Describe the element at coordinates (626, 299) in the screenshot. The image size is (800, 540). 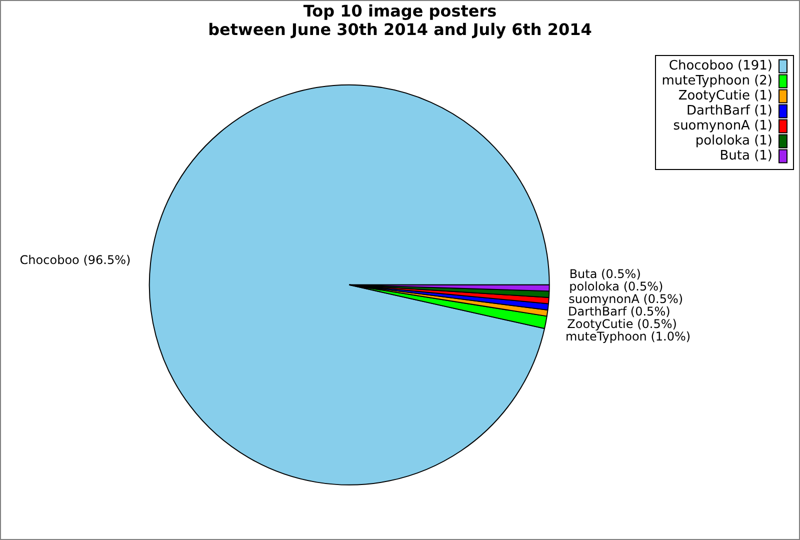
I see `data-label: suomynonA (0.5%)` at that location.